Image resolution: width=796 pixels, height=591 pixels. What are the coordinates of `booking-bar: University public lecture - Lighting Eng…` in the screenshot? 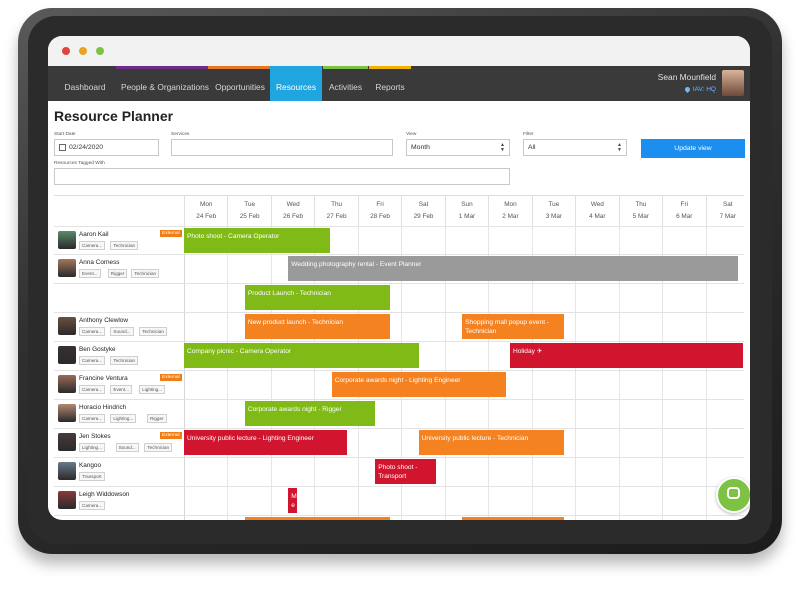 It's located at (265, 442).